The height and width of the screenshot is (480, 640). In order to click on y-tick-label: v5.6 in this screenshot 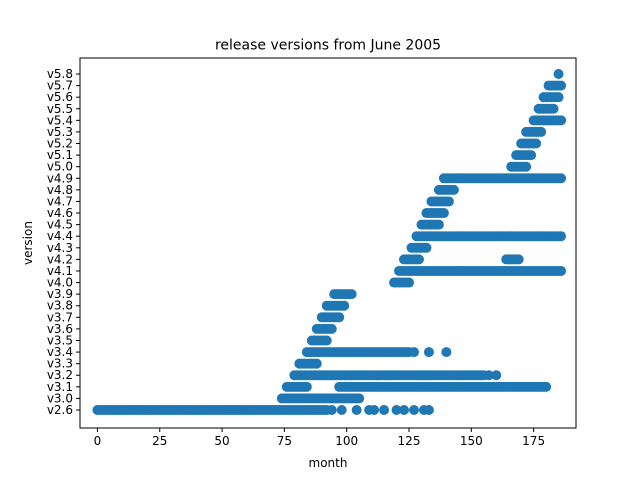, I will do `click(60, 97)`.